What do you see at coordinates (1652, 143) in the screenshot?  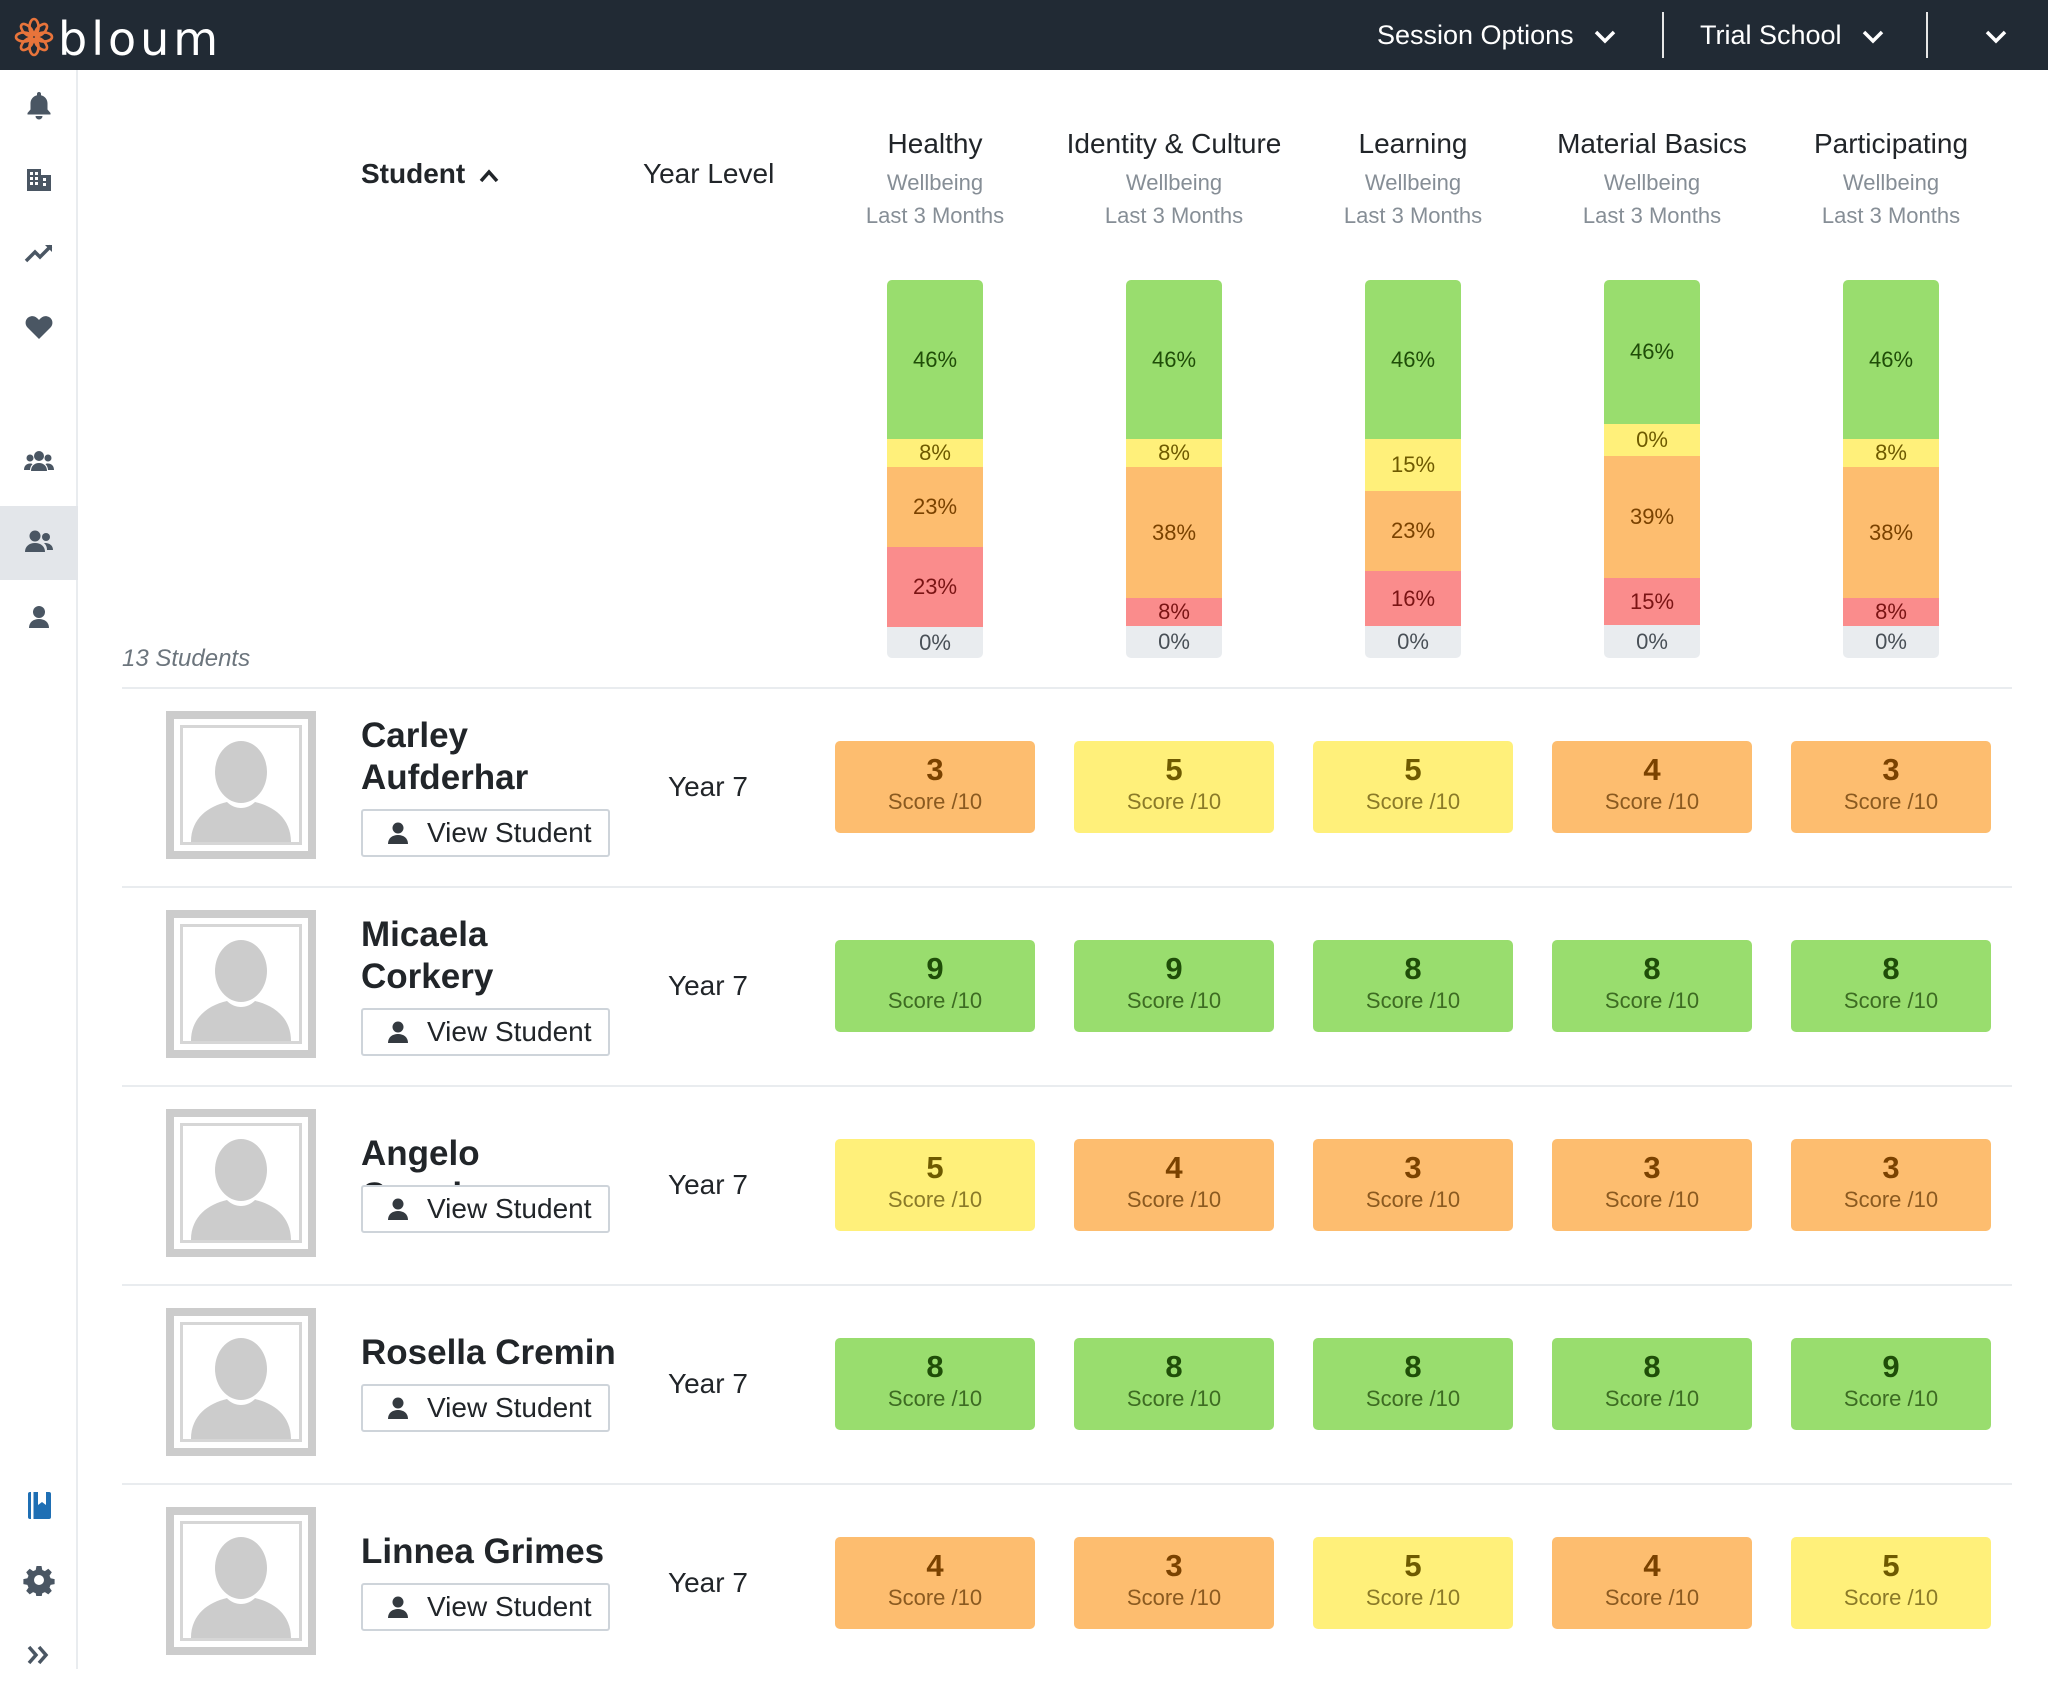 I see `domain-title: Material Basics` at bounding box center [1652, 143].